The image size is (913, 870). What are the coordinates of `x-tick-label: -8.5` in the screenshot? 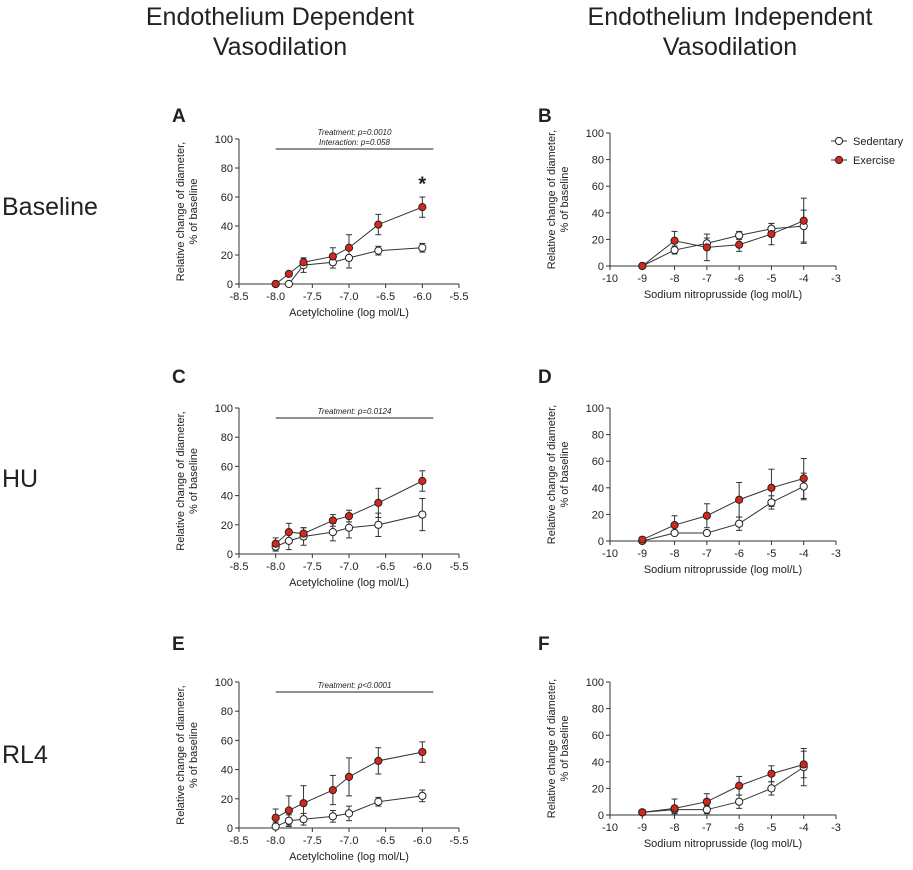 It's located at (239, 841).